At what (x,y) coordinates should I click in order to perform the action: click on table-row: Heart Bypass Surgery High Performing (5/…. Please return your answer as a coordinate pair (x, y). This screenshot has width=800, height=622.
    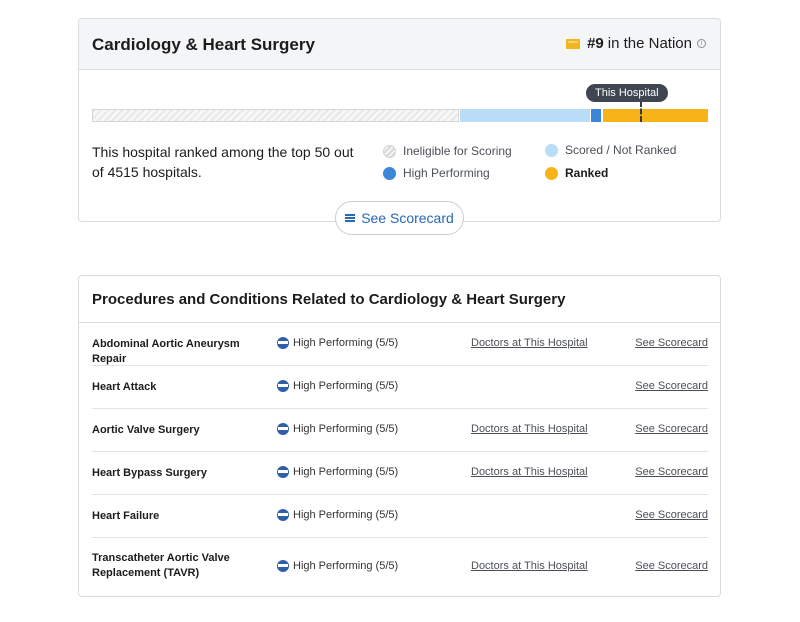
    Looking at the image, I should click on (400, 473).